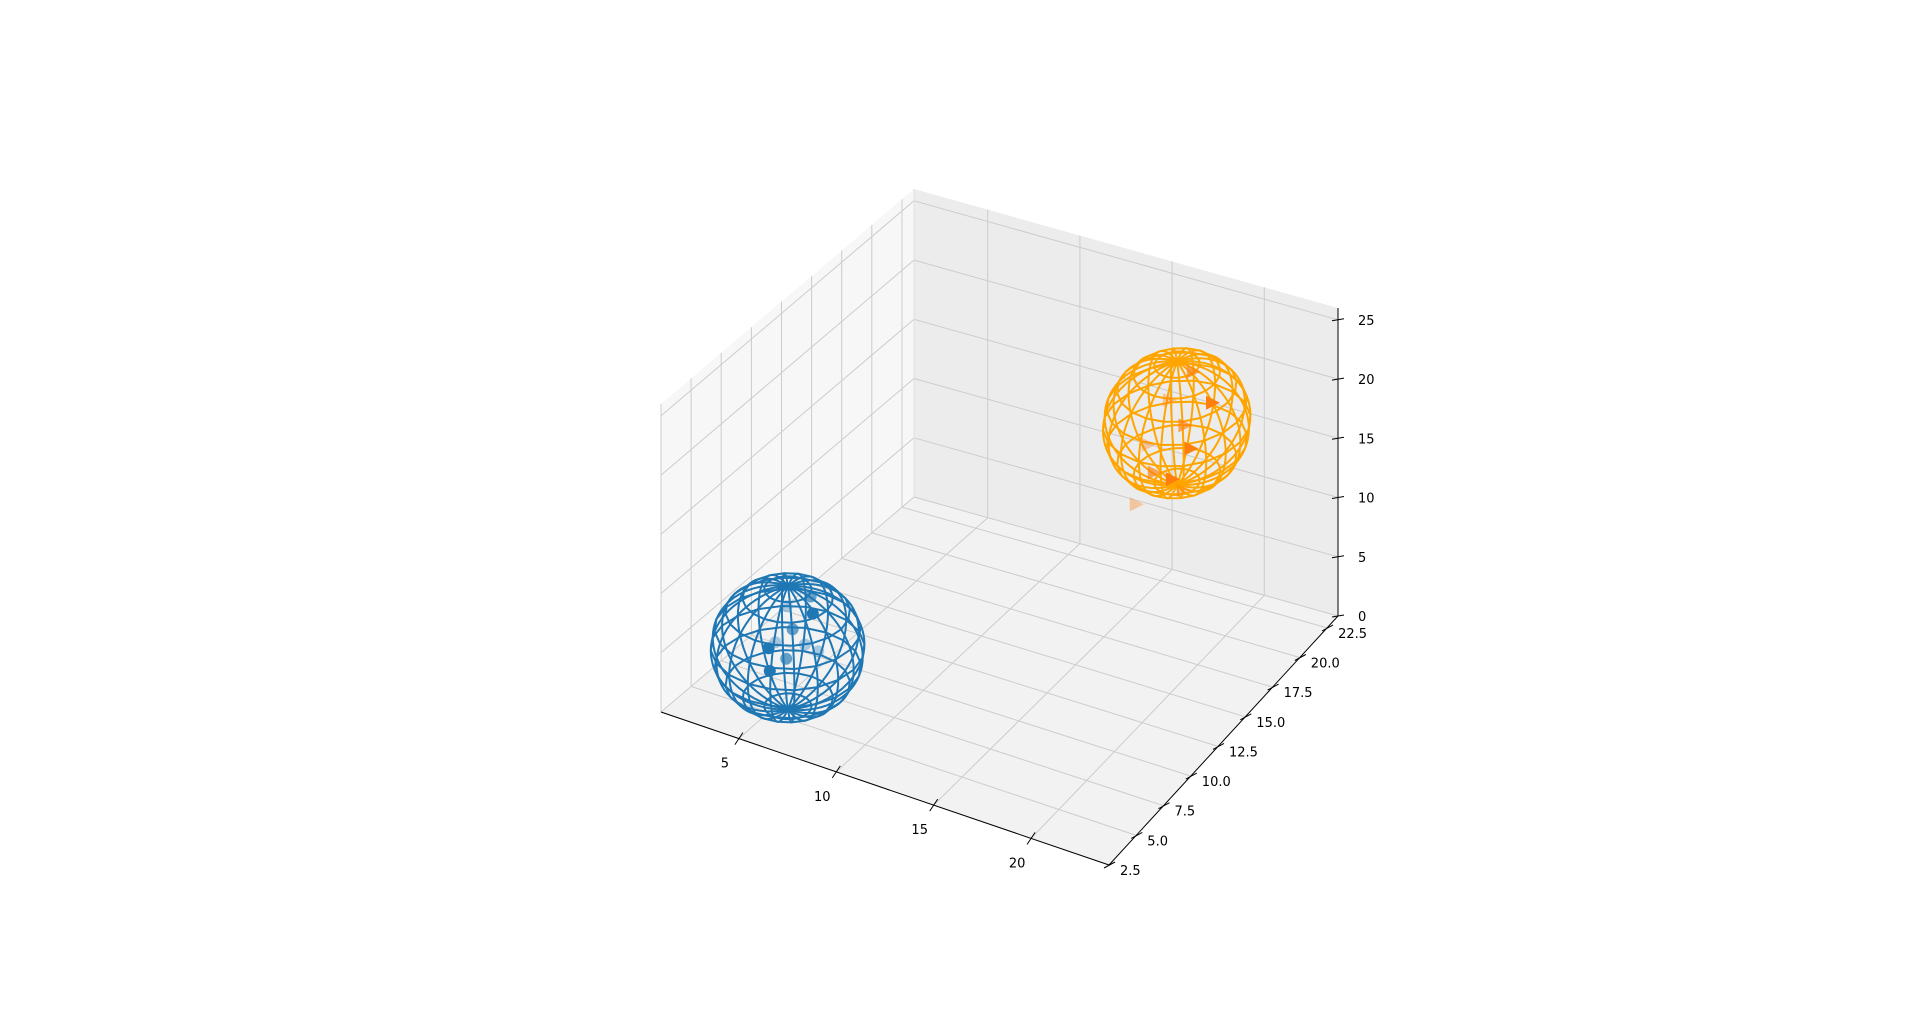 The height and width of the screenshot is (1017, 1920). I want to click on x-tick-label: 10, so click(822, 797).